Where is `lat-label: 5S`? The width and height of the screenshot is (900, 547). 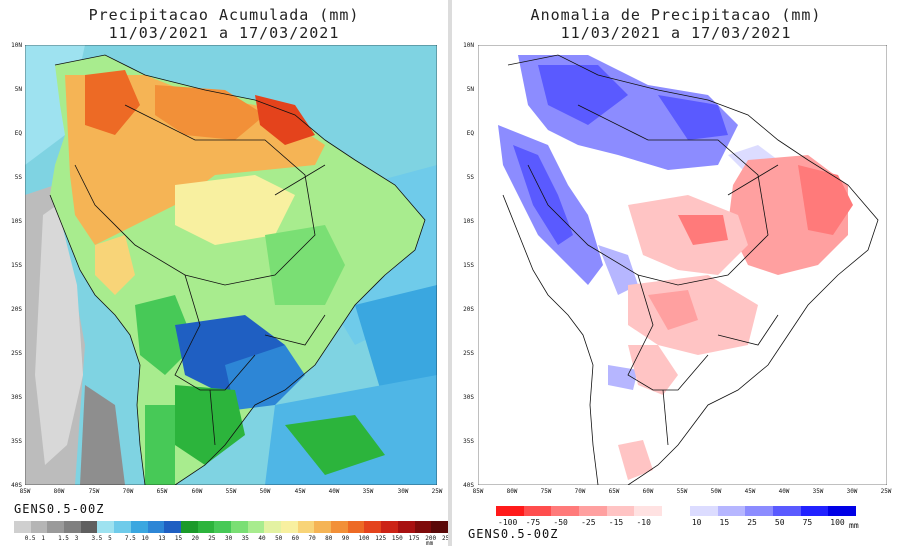 lat-label: 5S is located at coordinates (18, 177).